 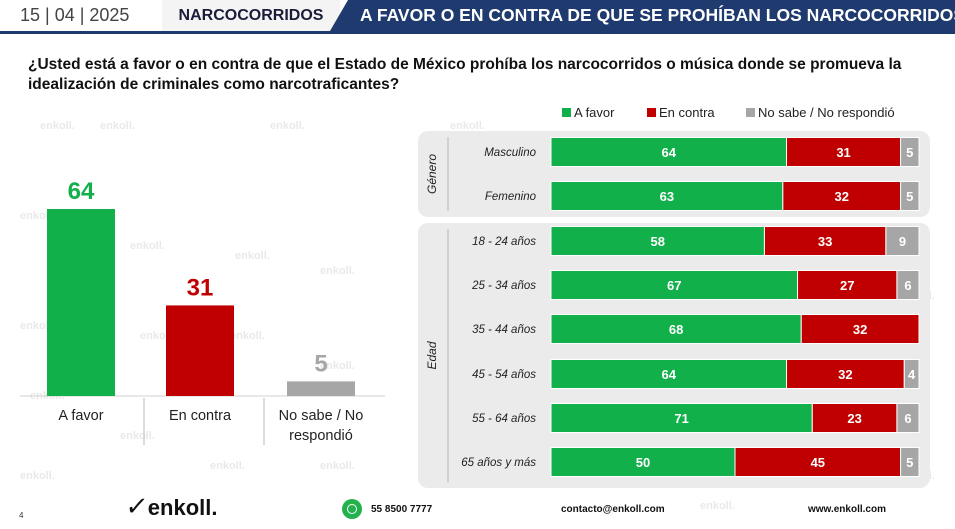 I want to click on bar-value-label: 31, so click(x=200, y=287).